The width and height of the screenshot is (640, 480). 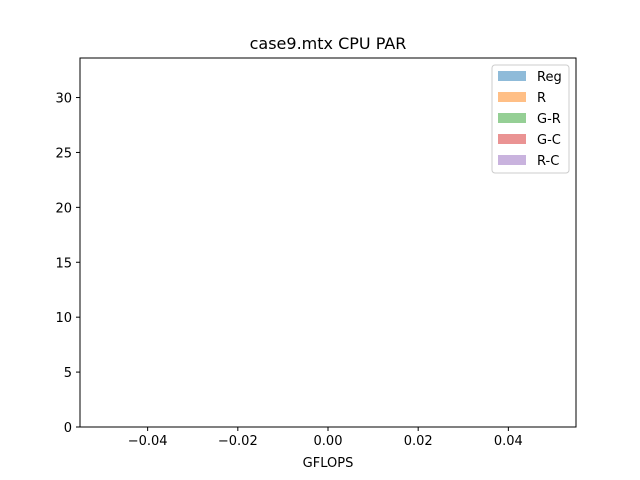 What do you see at coordinates (238, 441) in the screenshot?
I see `x-tick-label: −0.02` at bounding box center [238, 441].